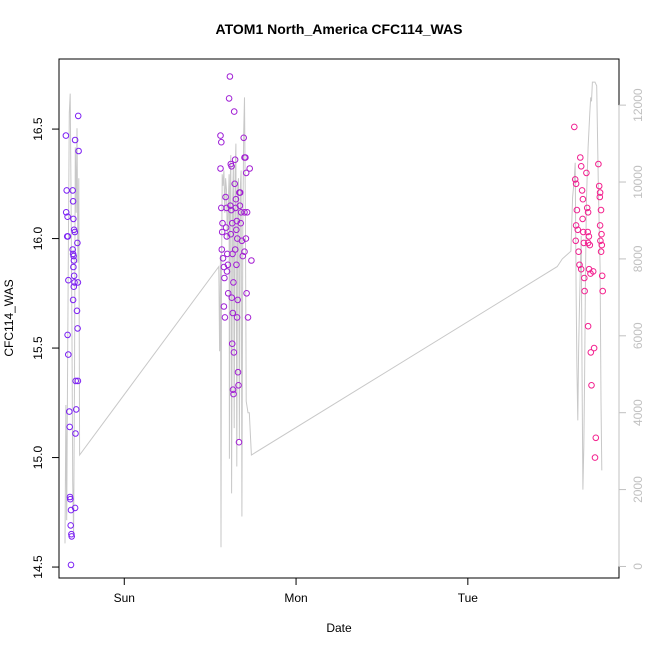 The image size is (650, 650). What do you see at coordinates (638, 258) in the screenshot?
I see `right-y-tick-label: 8000` at bounding box center [638, 258].